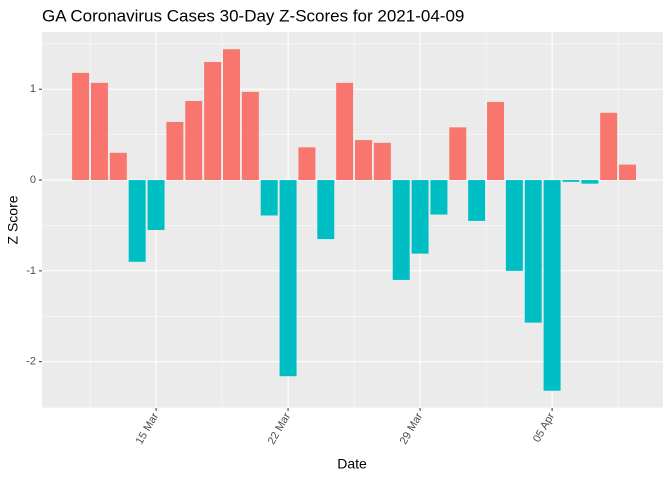  I want to click on y-axis-label: Z Score, so click(13, 219).